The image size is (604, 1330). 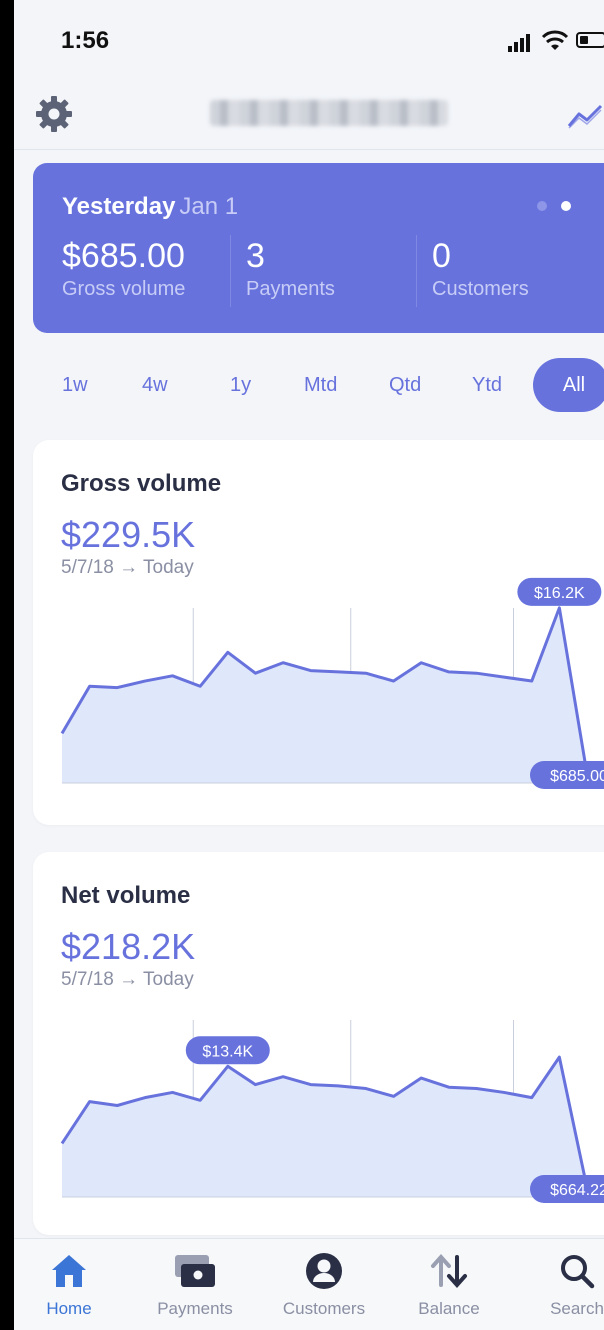 I want to click on wifi-icon, so click(x=555, y=40).